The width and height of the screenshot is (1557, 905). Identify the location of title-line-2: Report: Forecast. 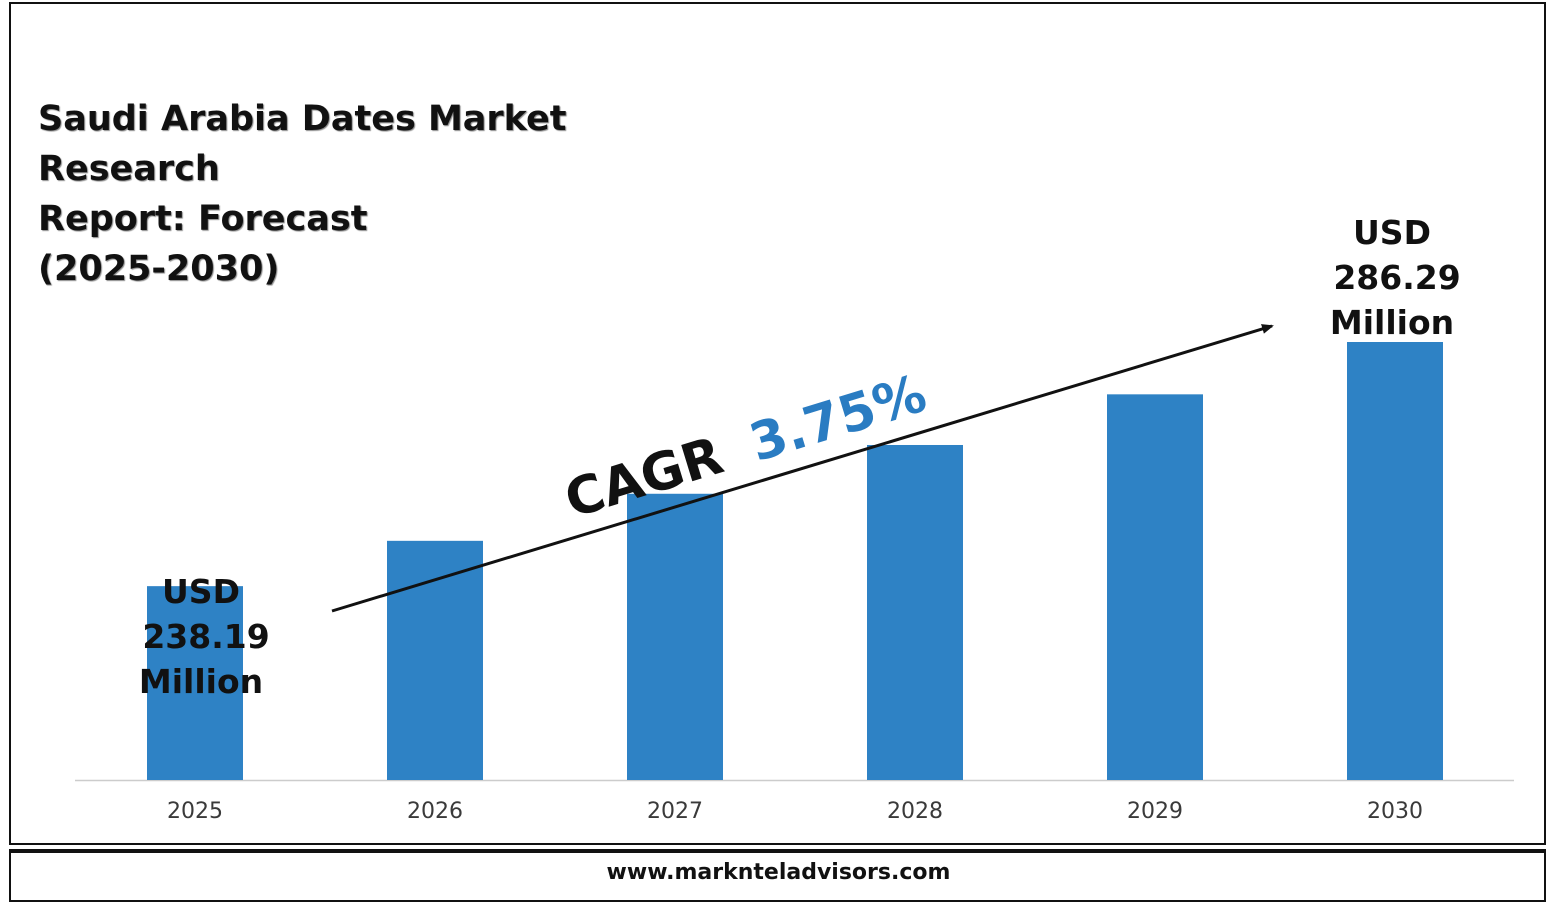
(203, 219).